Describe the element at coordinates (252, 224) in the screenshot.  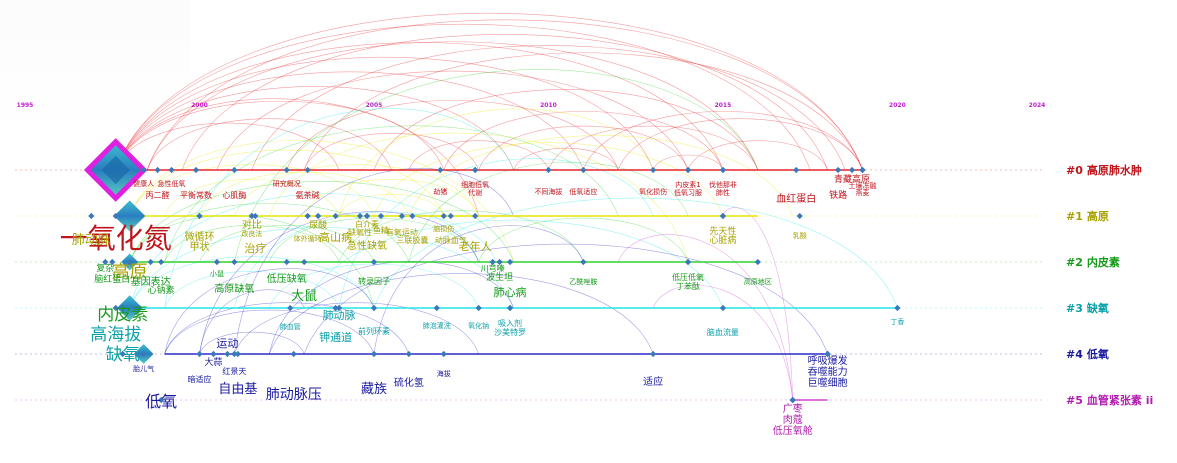
I see `keyword-label: 对比` at that location.